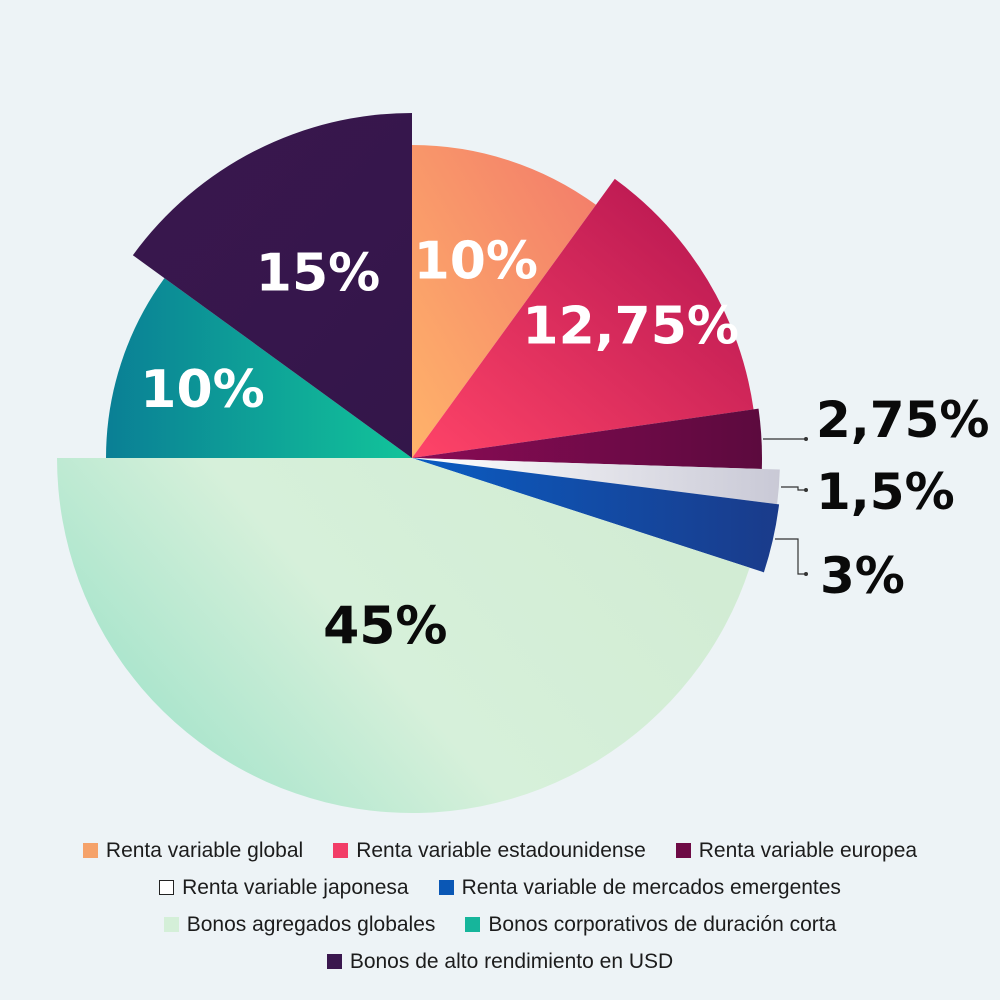 Image resolution: width=1000 pixels, height=1000 pixels. What do you see at coordinates (885, 492) in the screenshot?
I see `slice-label-renta-japonesa: 1,5%` at bounding box center [885, 492].